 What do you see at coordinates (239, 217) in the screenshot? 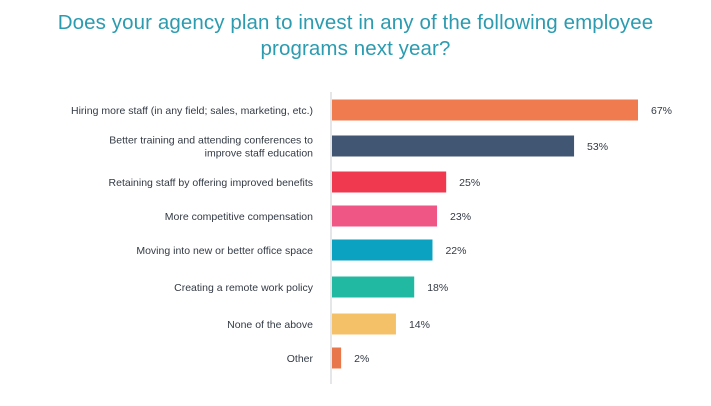
I see `category-label-4: More competitive compensation` at bounding box center [239, 217].